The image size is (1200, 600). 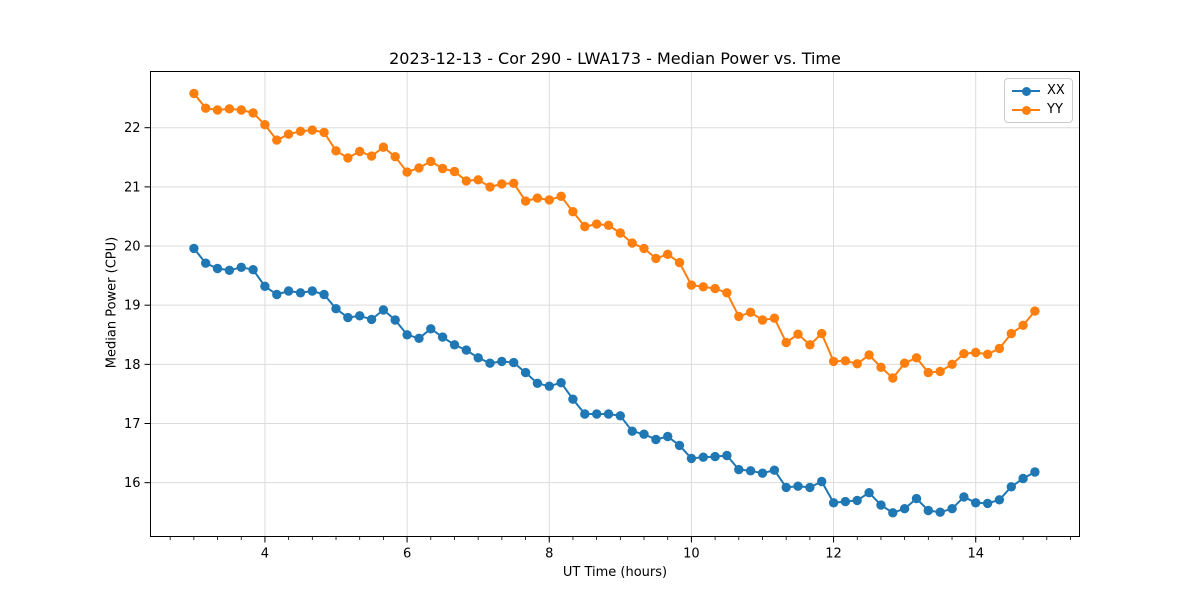 What do you see at coordinates (549, 554) in the screenshot?
I see `x-tick-label: 8` at bounding box center [549, 554].